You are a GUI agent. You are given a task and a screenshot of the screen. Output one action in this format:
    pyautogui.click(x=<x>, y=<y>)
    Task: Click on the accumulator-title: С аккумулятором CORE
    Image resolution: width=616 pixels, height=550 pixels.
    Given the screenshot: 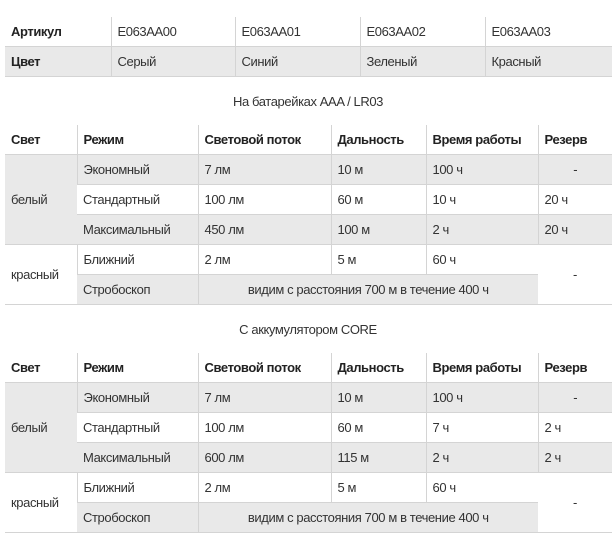 What is the action you would take?
    pyautogui.click(x=308, y=329)
    